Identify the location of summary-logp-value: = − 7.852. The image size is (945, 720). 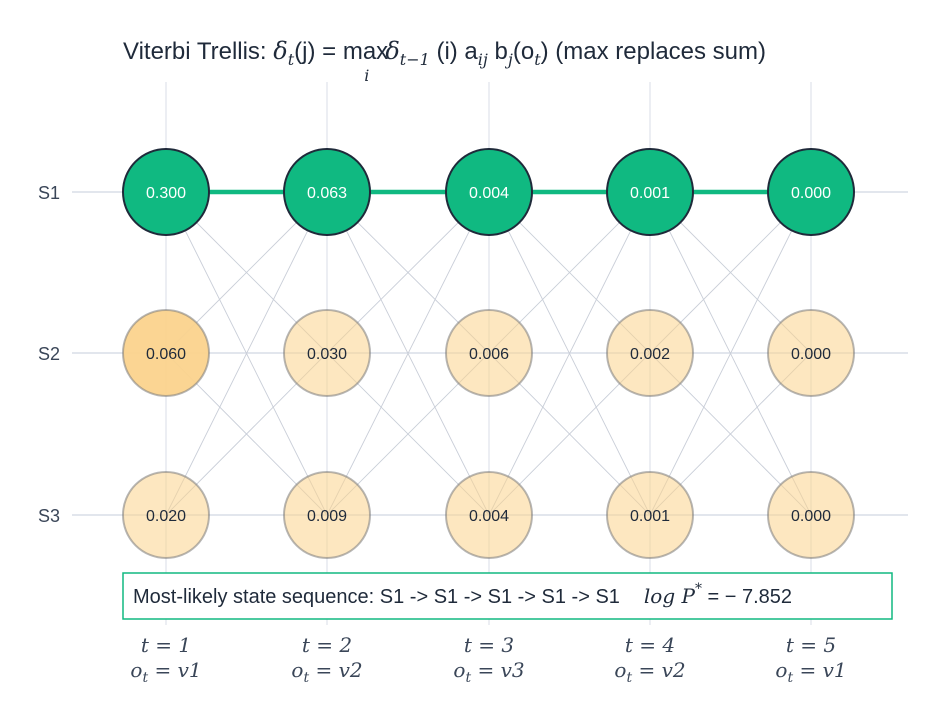
(747, 597).